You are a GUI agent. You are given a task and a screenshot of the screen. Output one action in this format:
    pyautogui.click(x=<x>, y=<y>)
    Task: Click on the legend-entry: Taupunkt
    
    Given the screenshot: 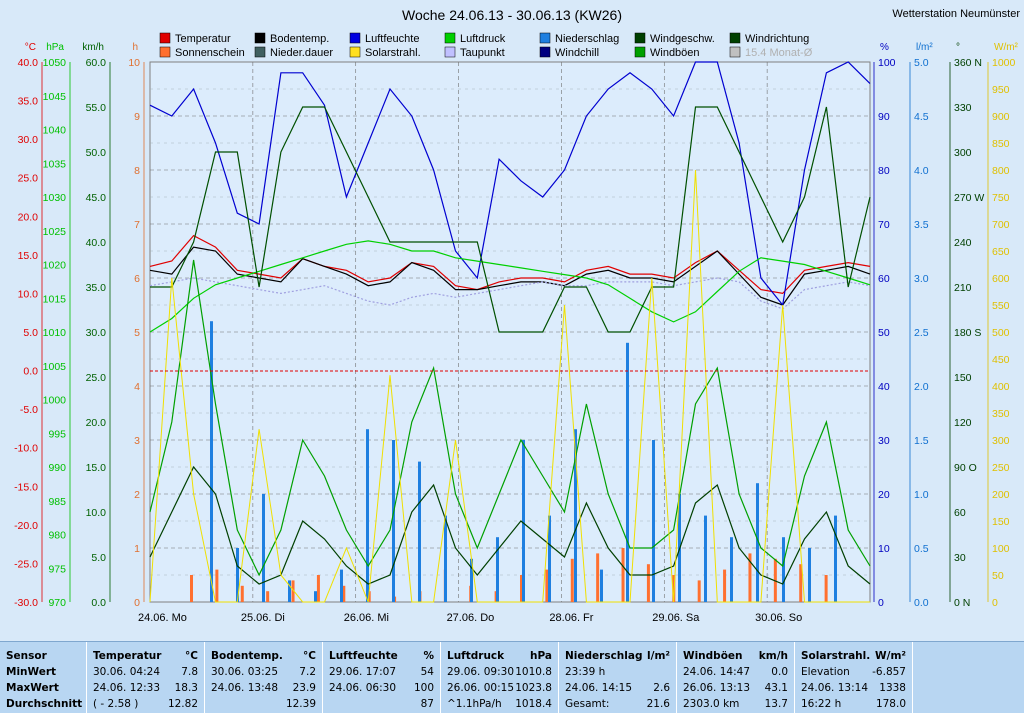 What is the action you would take?
    pyautogui.click(x=482, y=53)
    